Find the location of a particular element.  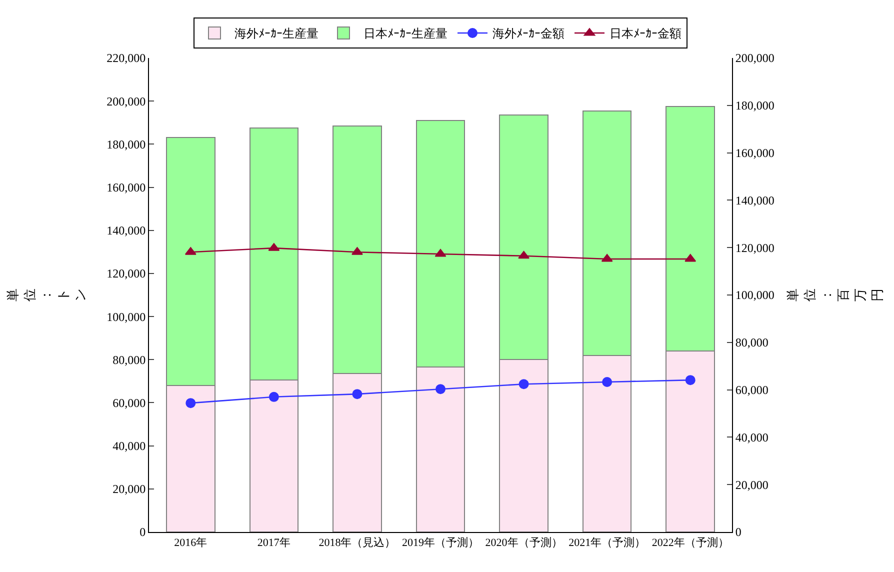

legend-label: 日本ﾒｰｶｰ生産量 is located at coordinates (406, 33).